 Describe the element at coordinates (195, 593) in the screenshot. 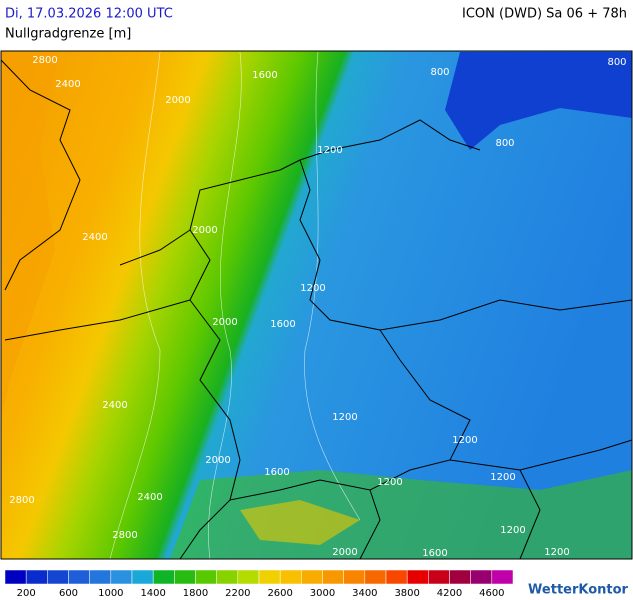

I see `legend-label: 1800` at that location.